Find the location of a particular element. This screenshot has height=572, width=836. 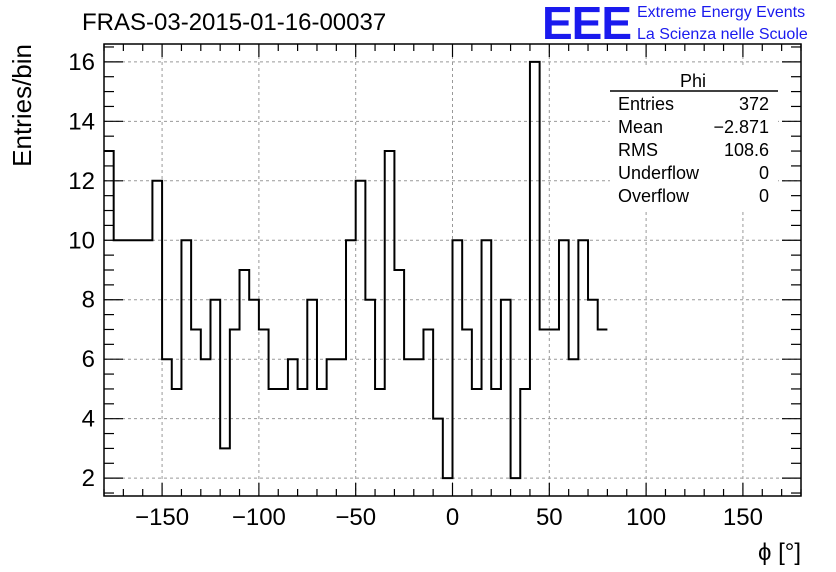

x-axis-title: ϕ [°] is located at coordinates (779, 552).